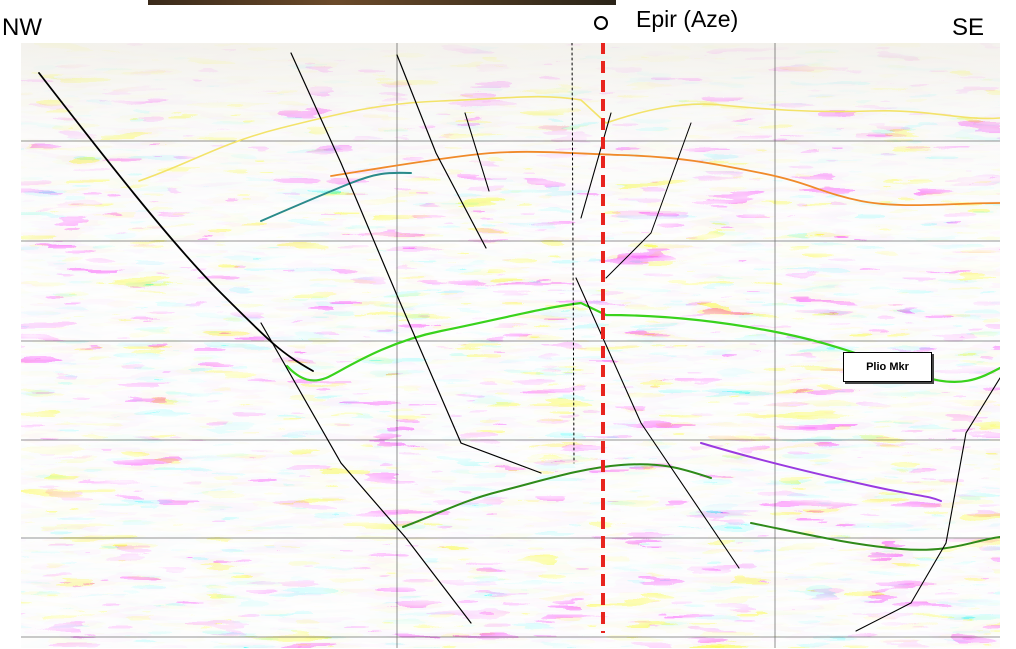 The image size is (1016, 649). Describe the element at coordinates (569, 138) in the screenshot. I see `horizon-yellow` at that location.